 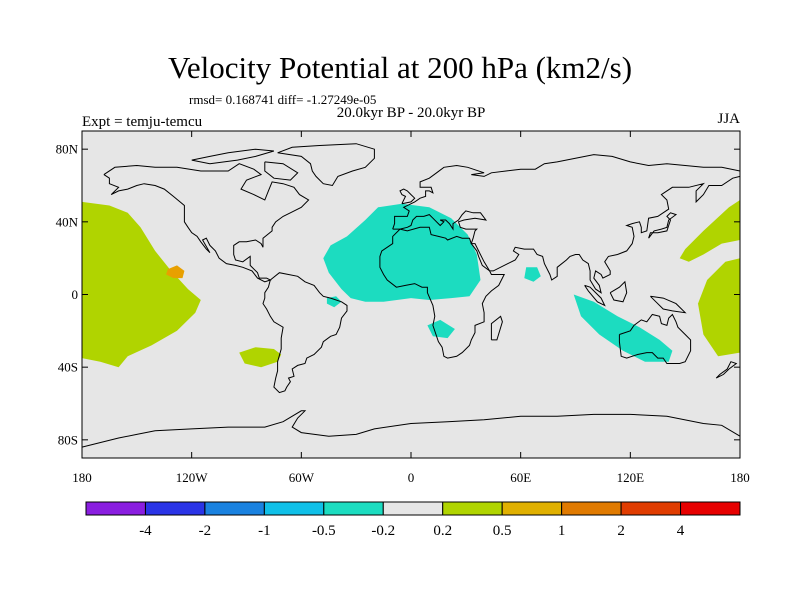 I want to click on lat-tick-label: 40N, so click(x=67, y=221).